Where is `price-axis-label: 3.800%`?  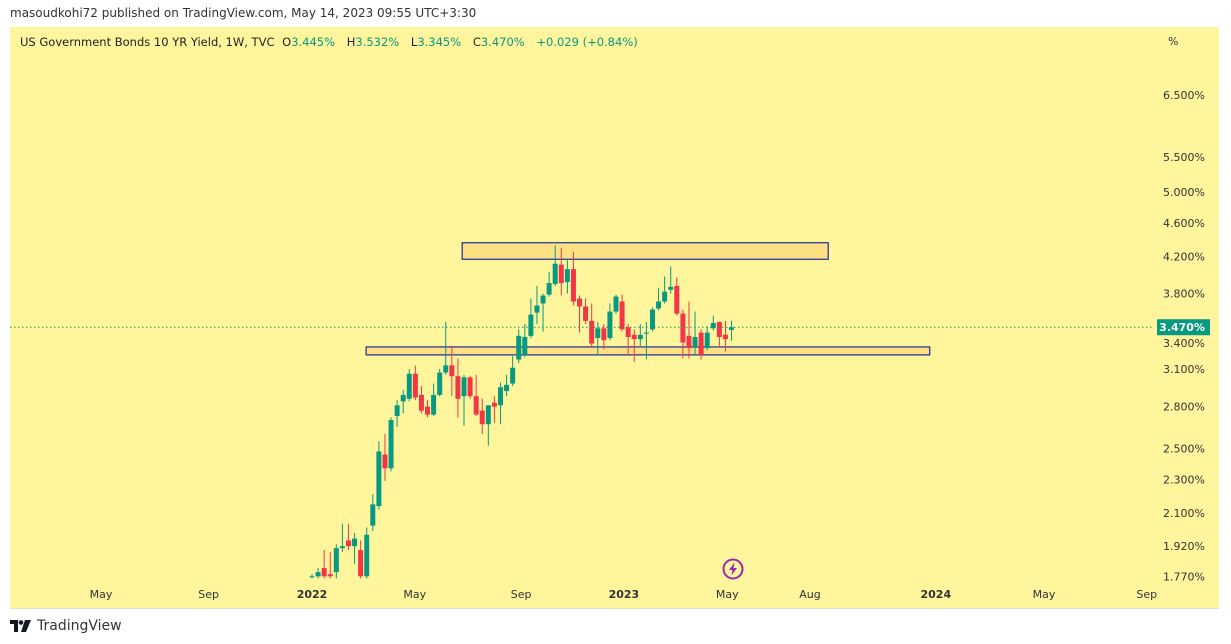 price-axis-label: 3.800% is located at coordinates (1184, 294).